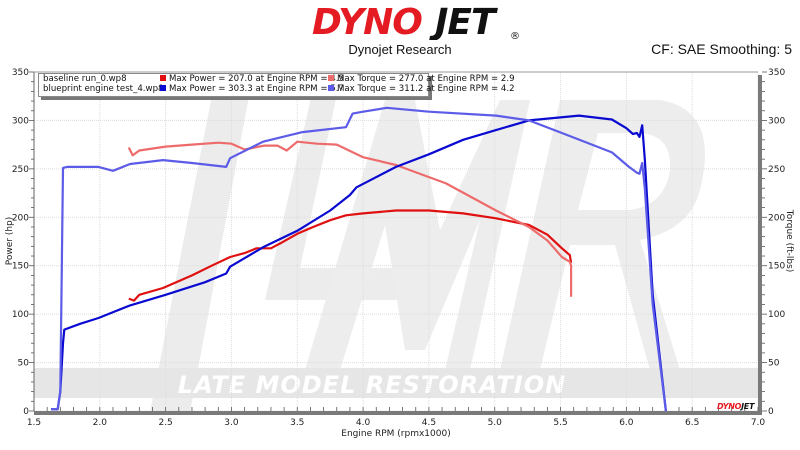 The width and height of the screenshot is (800, 450). Describe the element at coordinates (165, 423) in the screenshot. I see `svg-text: 2.5` at that location.